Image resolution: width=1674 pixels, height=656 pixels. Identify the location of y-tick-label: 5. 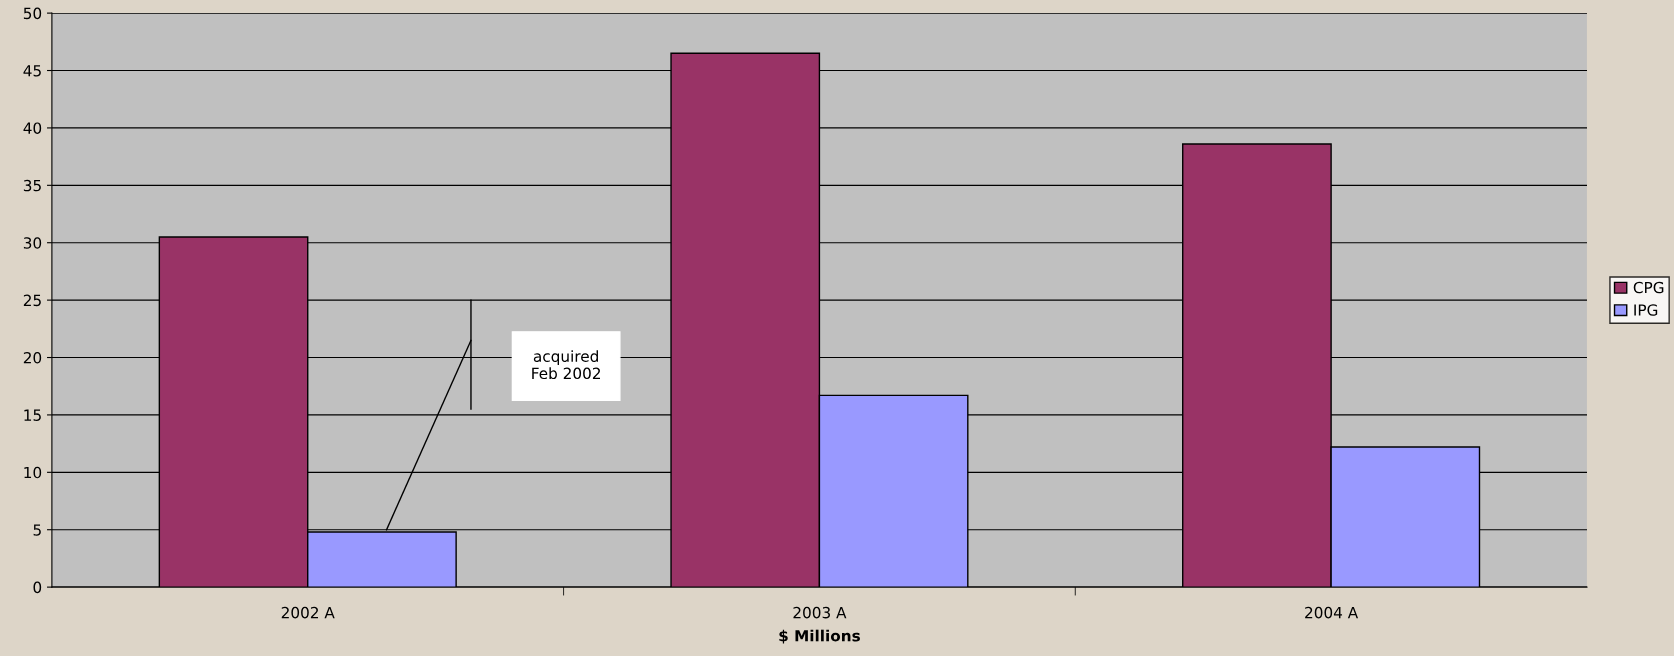
(37, 530).